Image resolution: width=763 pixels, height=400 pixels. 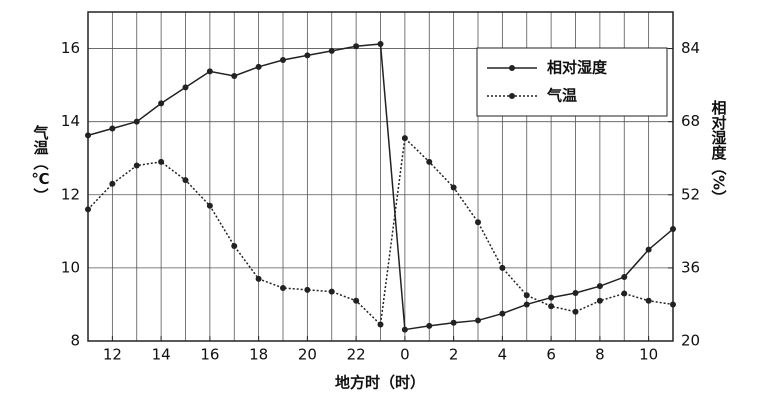 I want to click on x-tick-label: 22, so click(x=356, y=355).